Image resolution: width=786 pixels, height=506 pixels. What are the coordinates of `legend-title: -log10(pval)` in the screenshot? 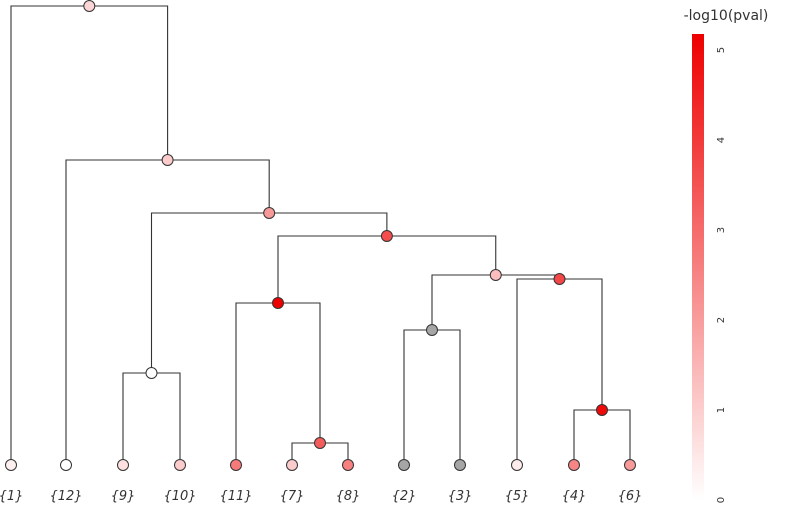 It's located at (726, 16).